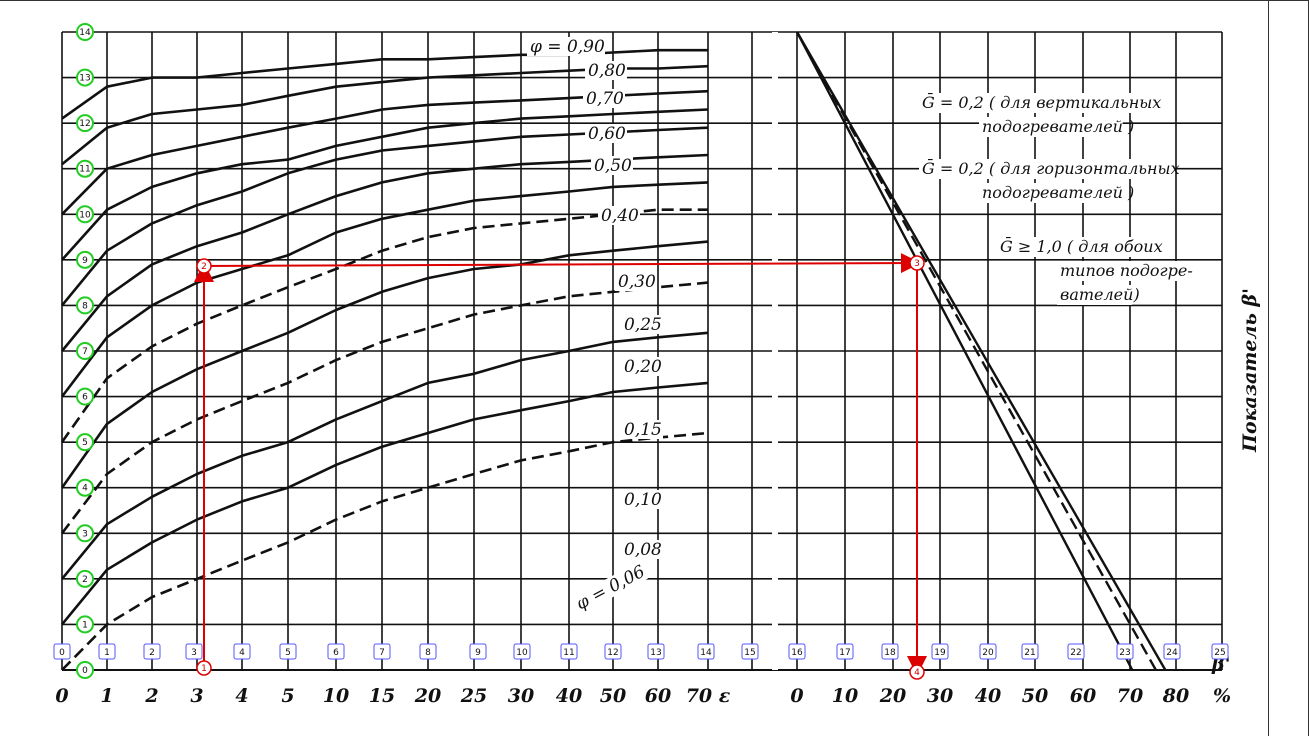 The image size is (1309, 736). I want to click on phi-label-1: 0,80, so click(607, 71).